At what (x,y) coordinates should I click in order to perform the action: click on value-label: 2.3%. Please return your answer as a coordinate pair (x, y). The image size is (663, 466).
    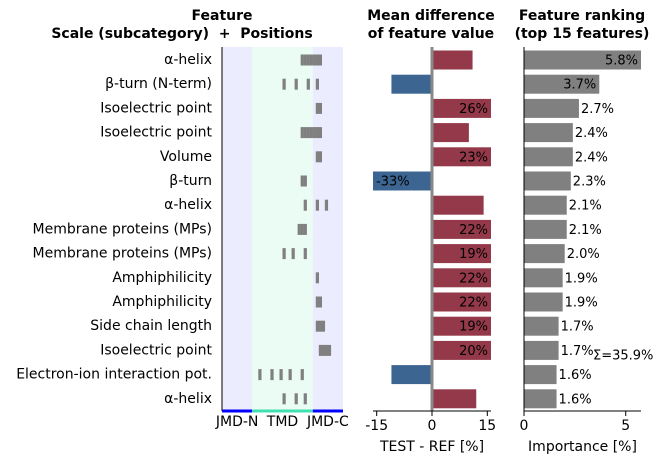
    Looking at the image, I should click on (589, 182).